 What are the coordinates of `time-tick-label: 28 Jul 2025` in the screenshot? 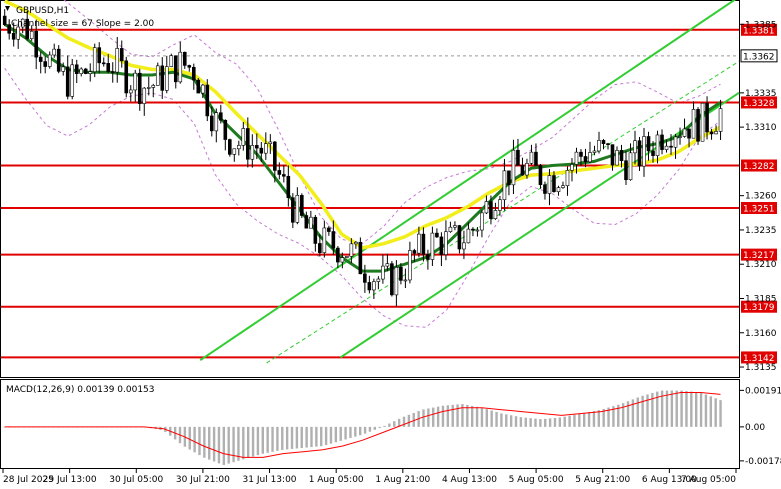 It's located at (28, 480).